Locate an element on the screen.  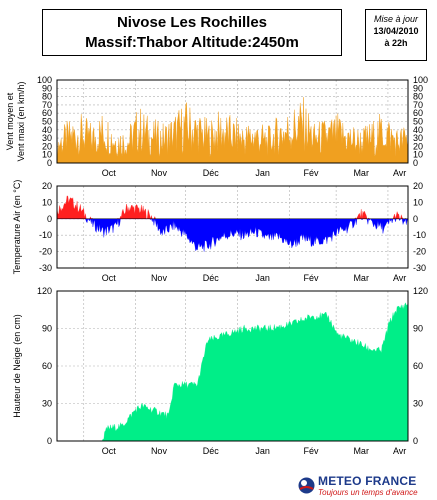
panel1-ytick-left: 70 is located at coordinates (47, 105).